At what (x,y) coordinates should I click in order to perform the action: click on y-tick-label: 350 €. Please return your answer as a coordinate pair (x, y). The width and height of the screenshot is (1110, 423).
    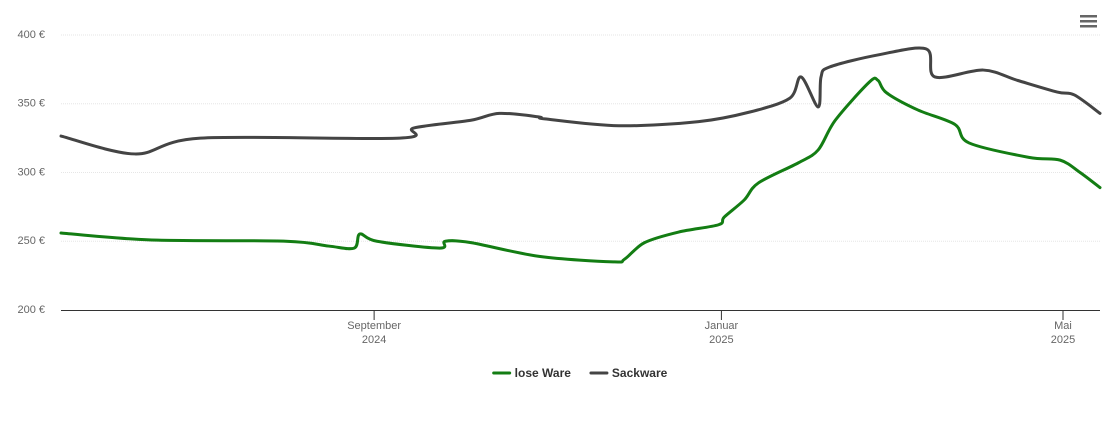
    Looking at the image, I should click on (31, 104).